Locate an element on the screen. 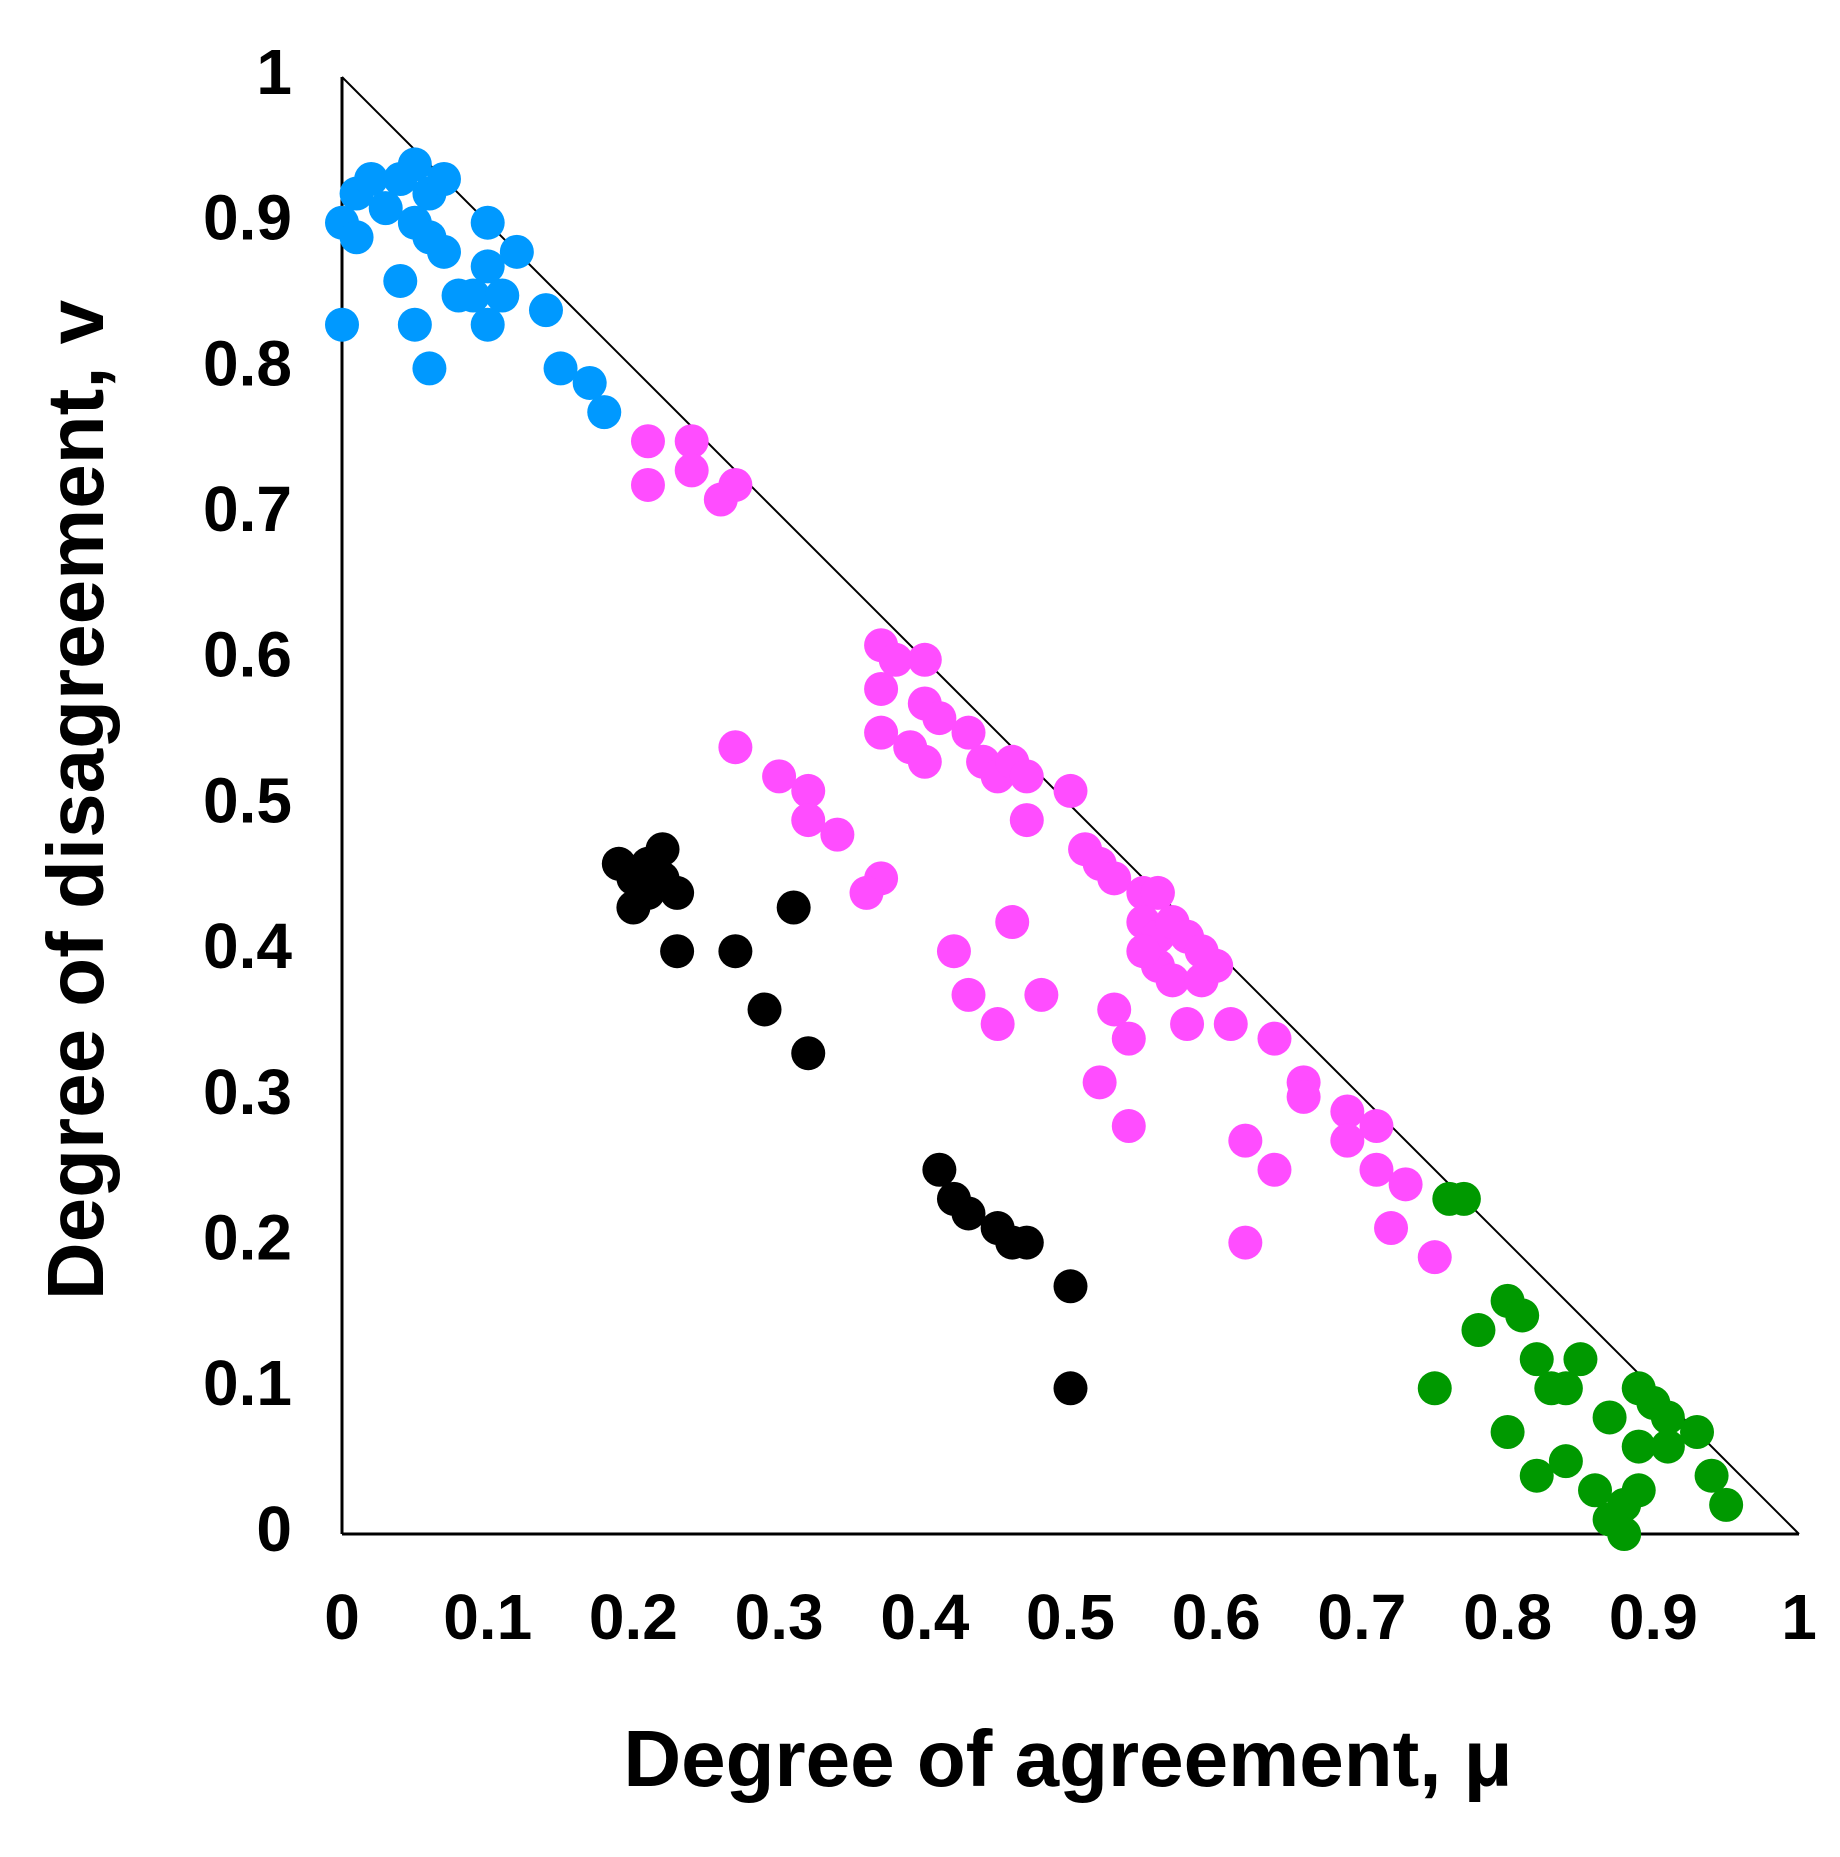 This screenshot has width=1840, height=1857. x-tick-label: 0.5 is located at coordinates (1070, 1617).